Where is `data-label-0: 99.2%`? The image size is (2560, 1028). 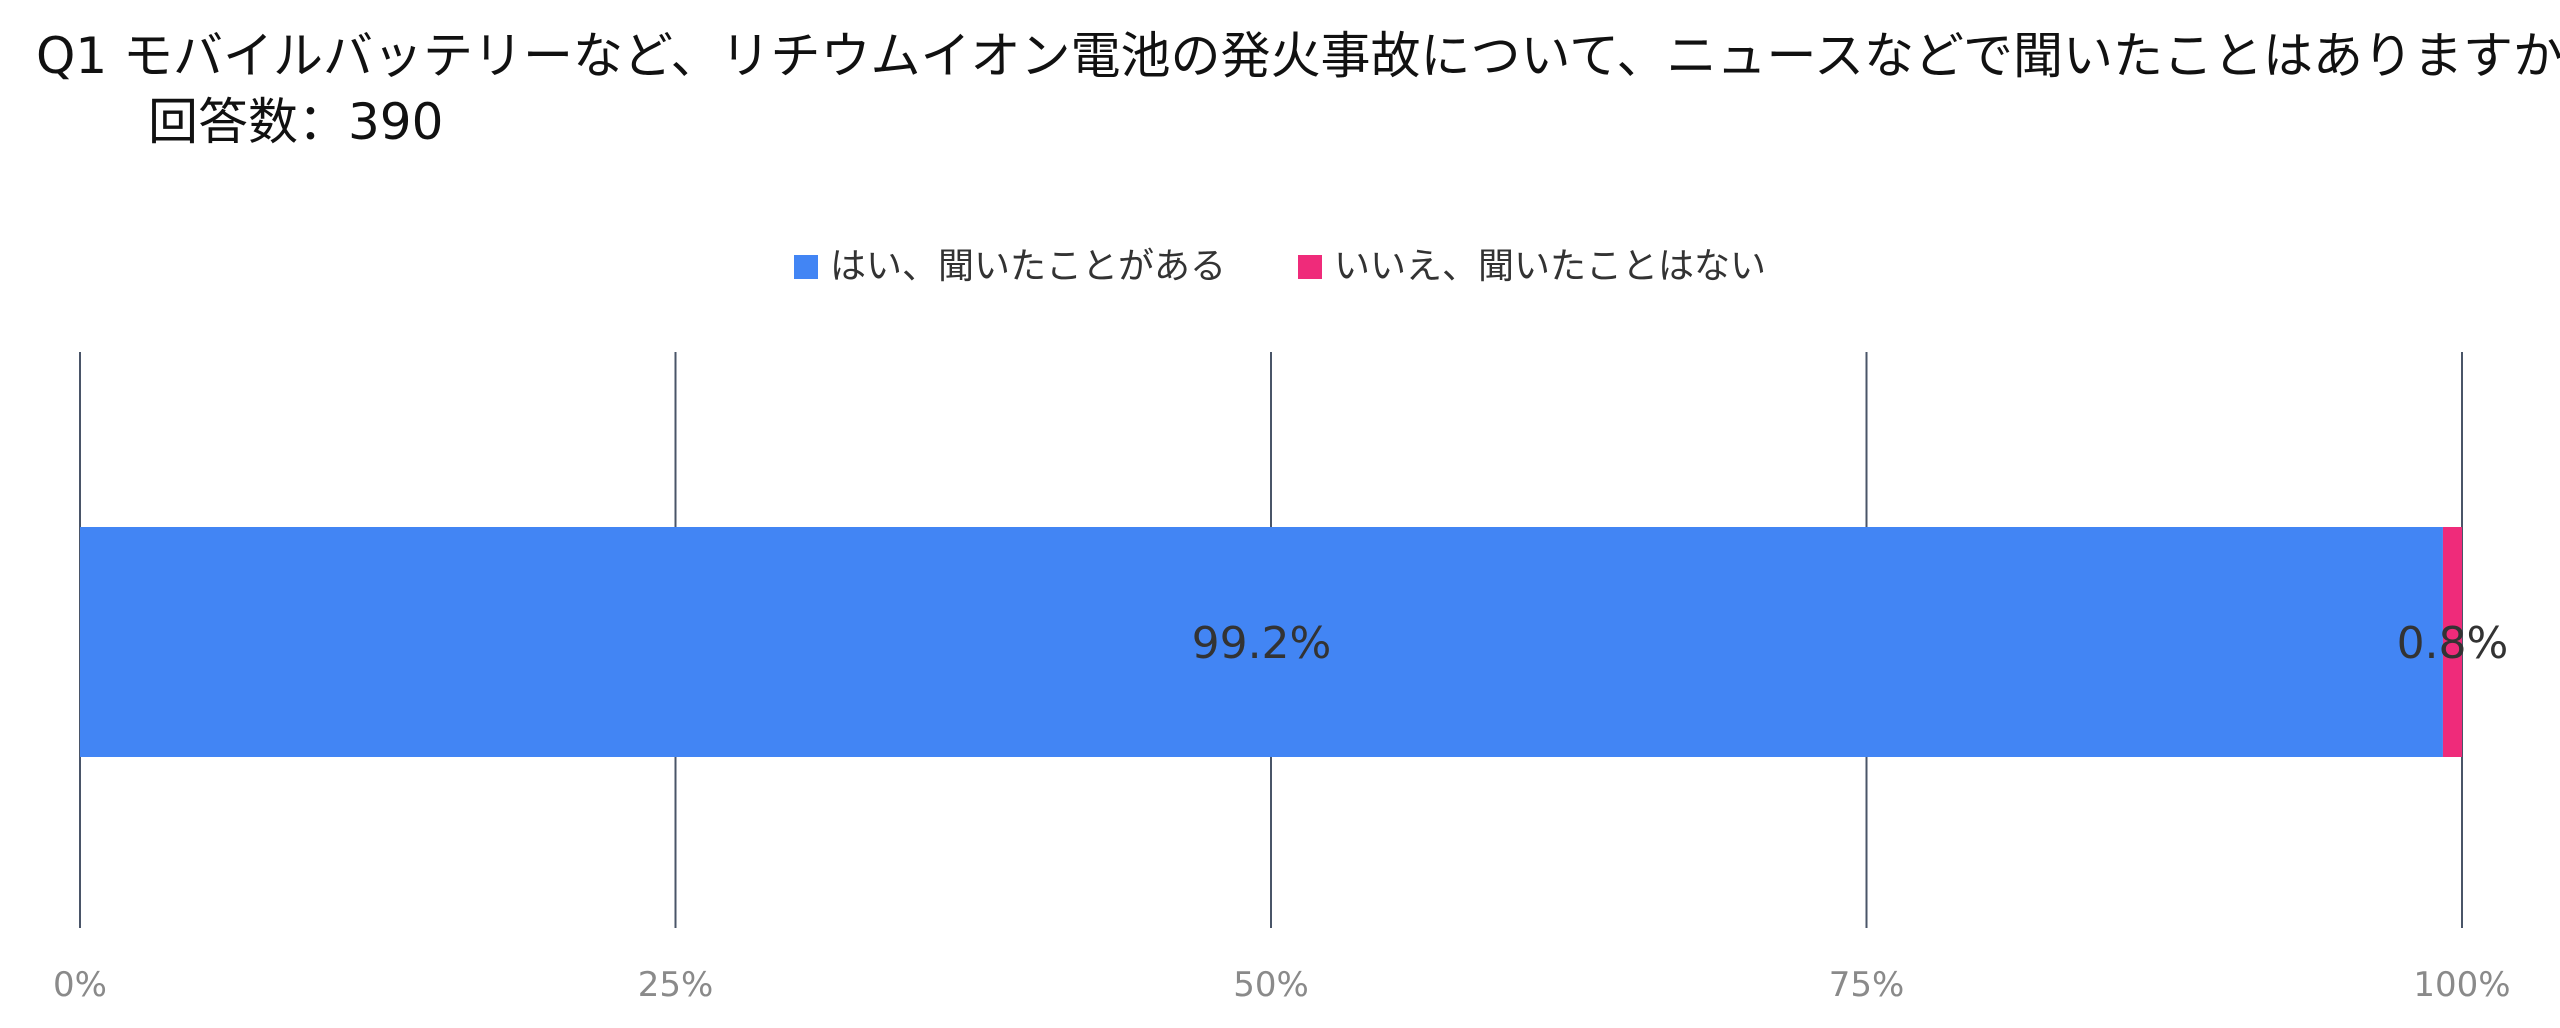
data-label-0: 99.2% is located at coordinates (1262, 643).